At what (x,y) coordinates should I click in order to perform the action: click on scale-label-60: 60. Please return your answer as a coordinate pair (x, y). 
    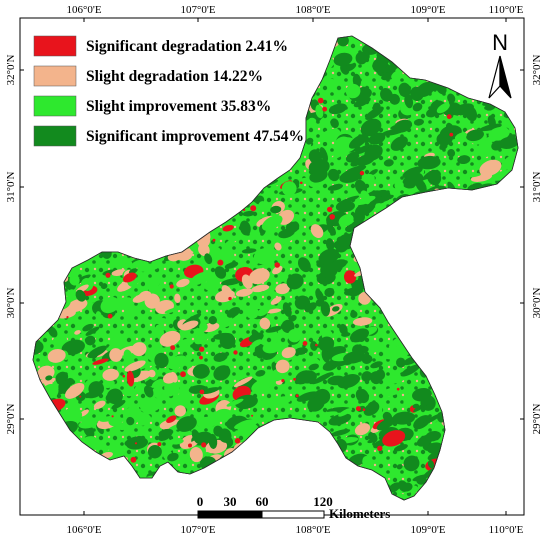
    Looking at the image, I should click on (262, 501).